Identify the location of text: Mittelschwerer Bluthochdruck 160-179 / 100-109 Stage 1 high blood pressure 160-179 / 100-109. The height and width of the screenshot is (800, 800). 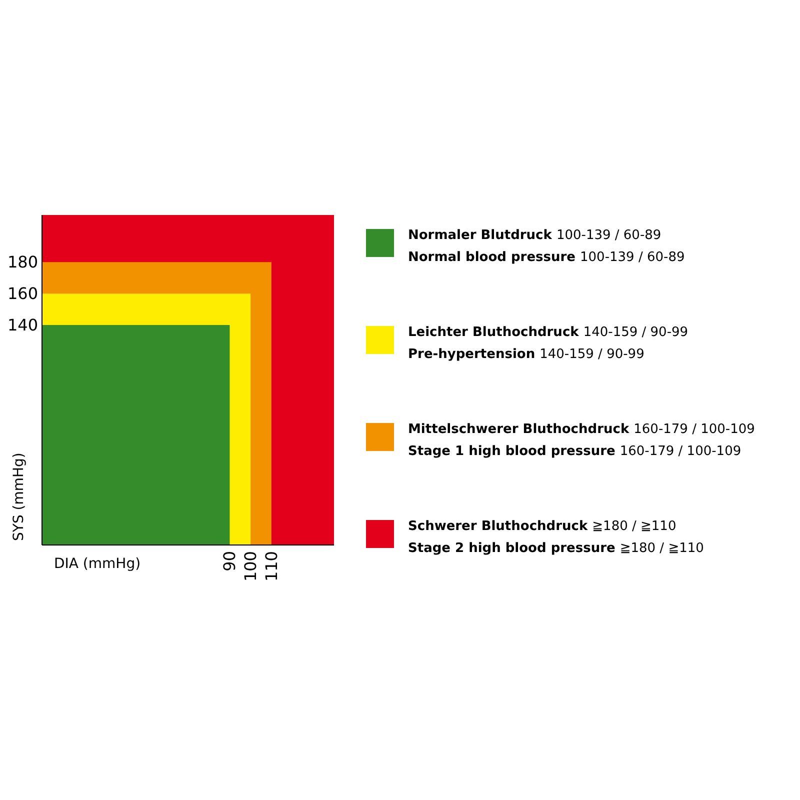
(581, 440).